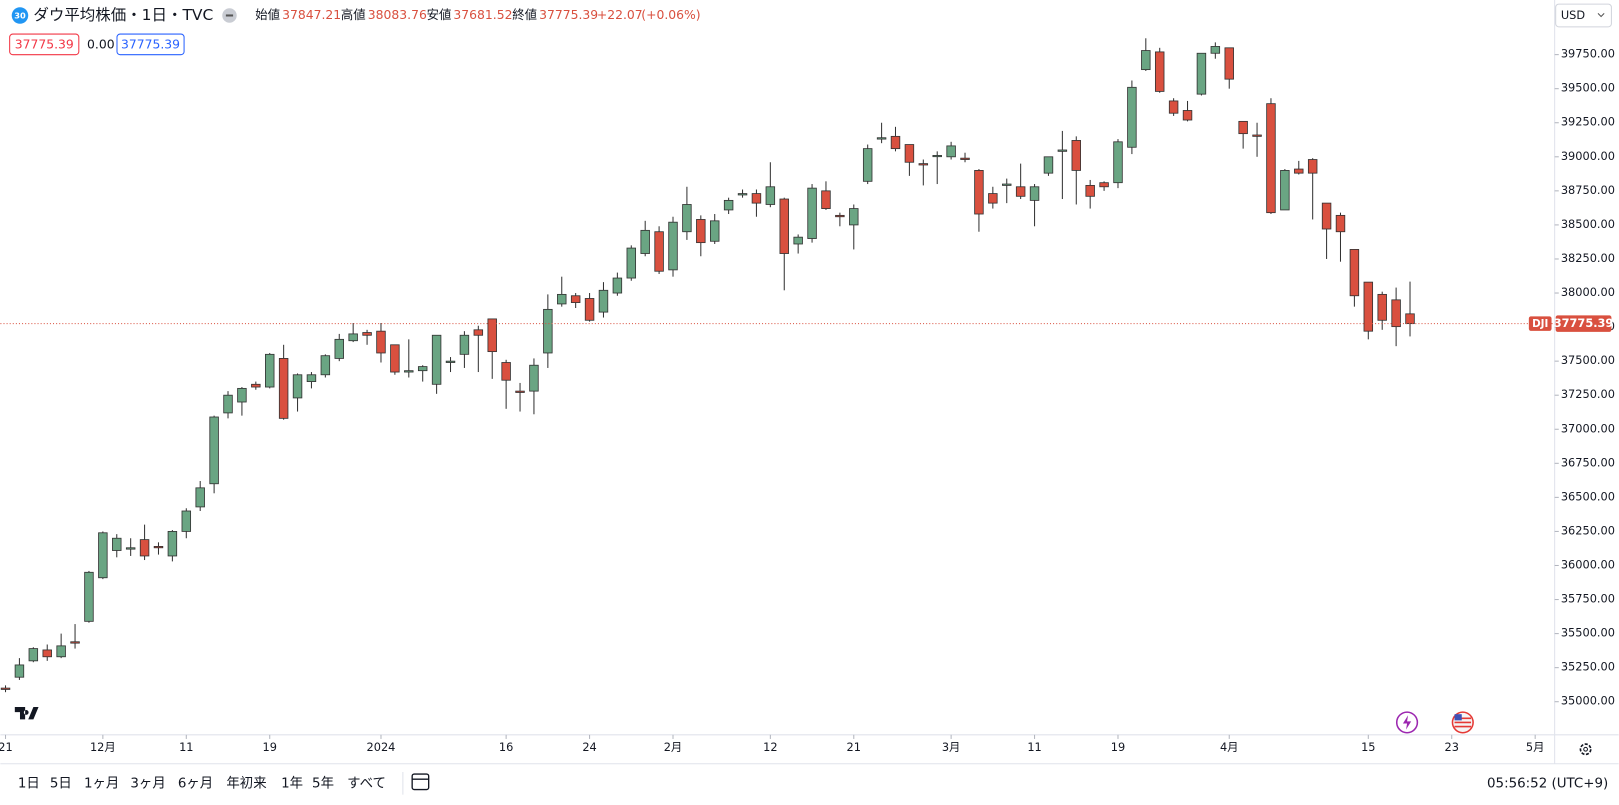 The width and height of the screenshot is (1619, 805). What do you see at coordinates (1588, 394) in the screenshot?
I see `y-tick-label: 37250.00` at bounding box center [1588, 394].